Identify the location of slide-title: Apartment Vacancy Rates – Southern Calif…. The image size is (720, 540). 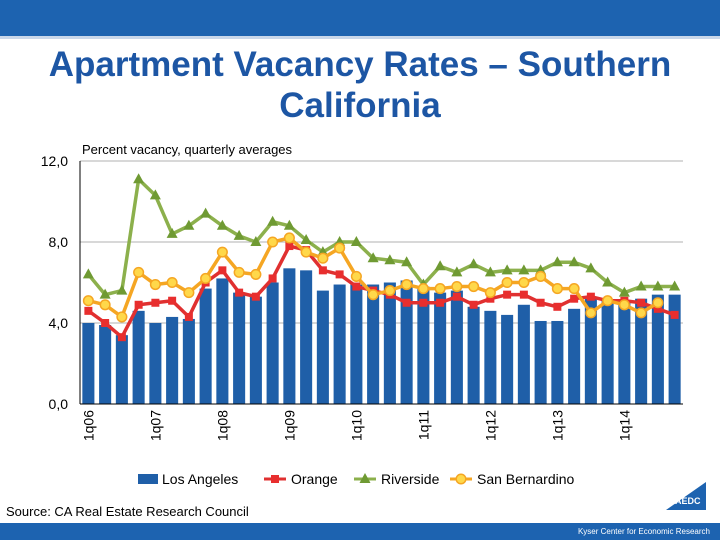
(360, 85).